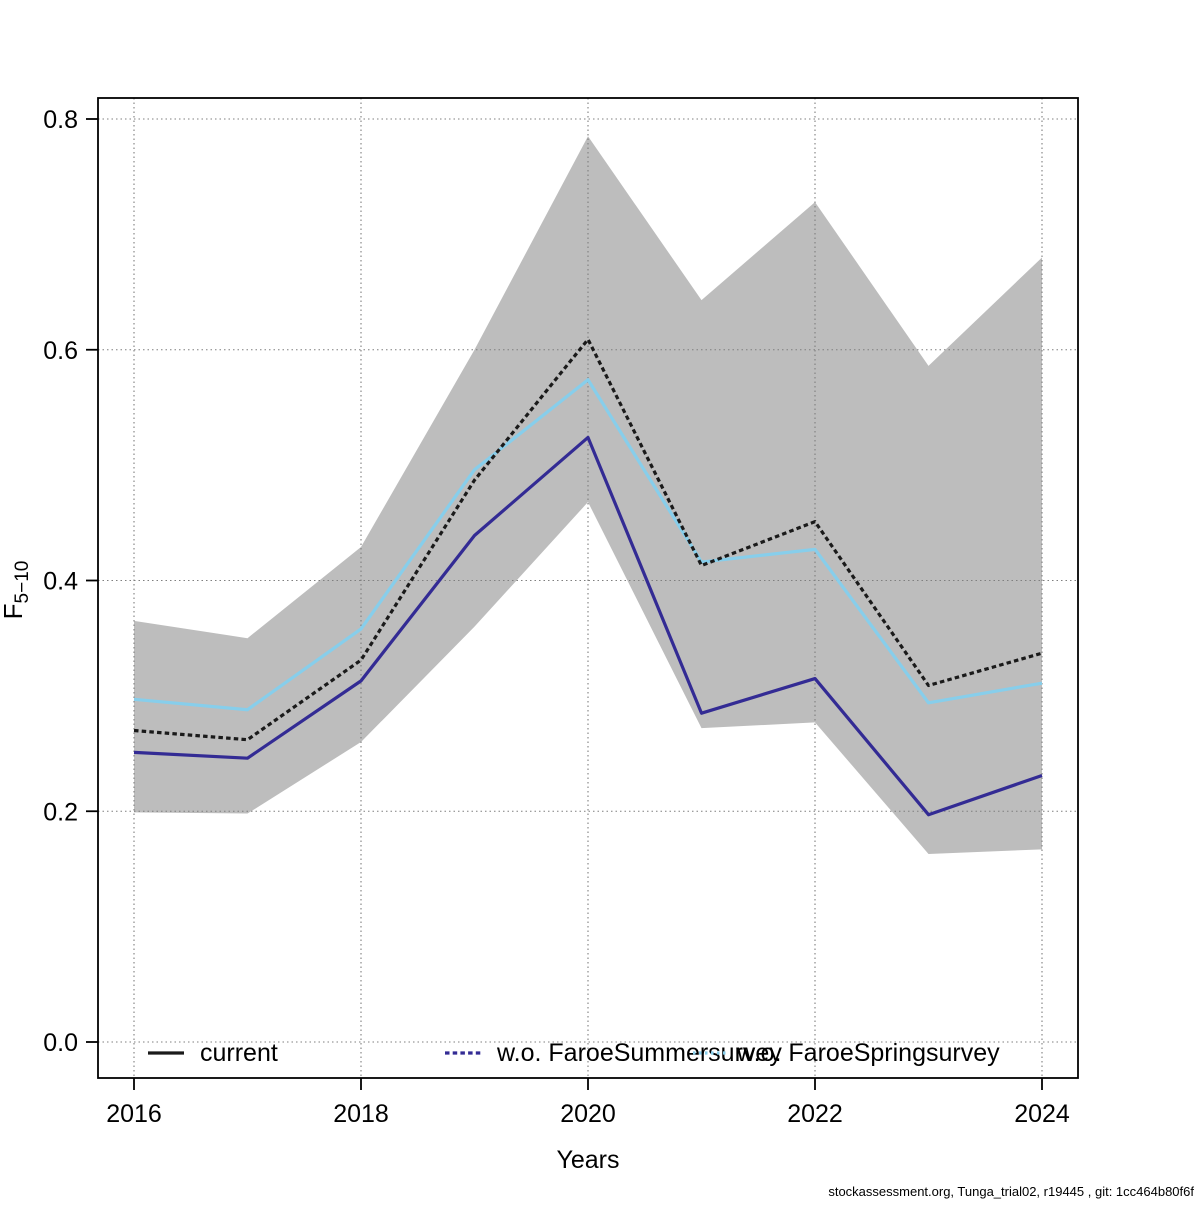 Image resolution: width=1200 pixels, height=1205 pixels. What do you see at coordinates (134, 1114) in the screenshot?
I see `x-tick-label: 2016` at bounding box center [134, 1114].